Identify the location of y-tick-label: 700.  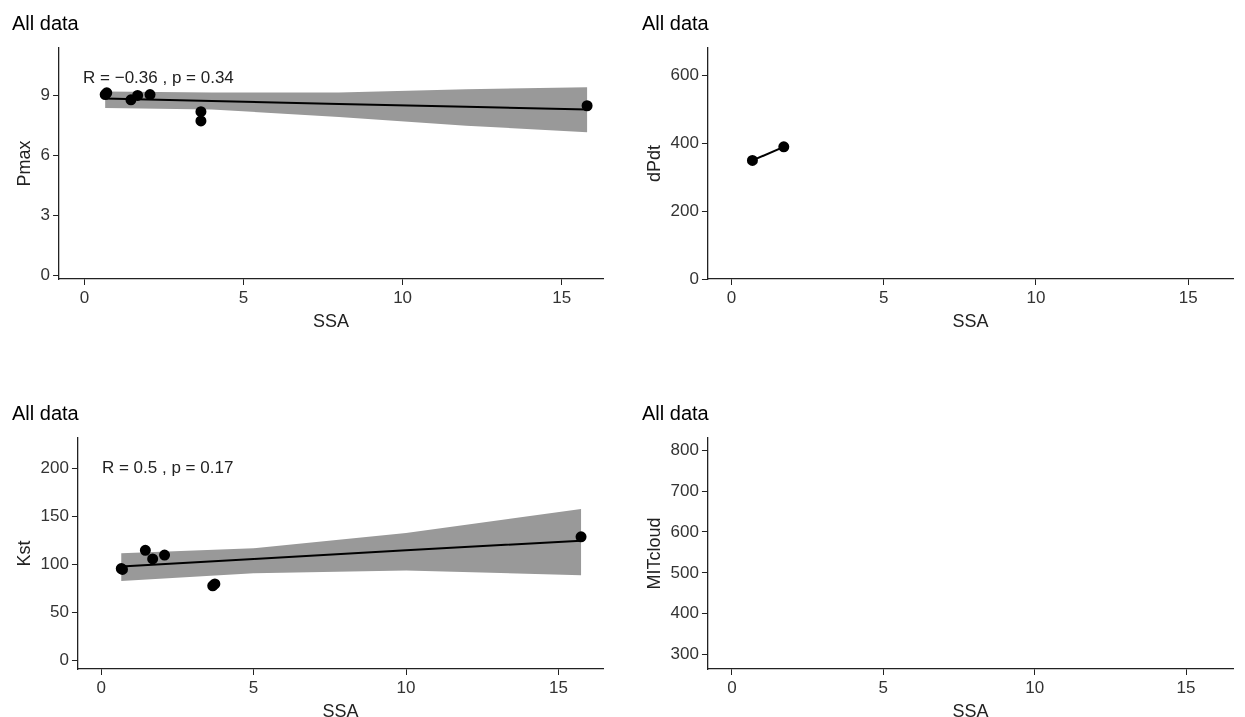
(684, 490).